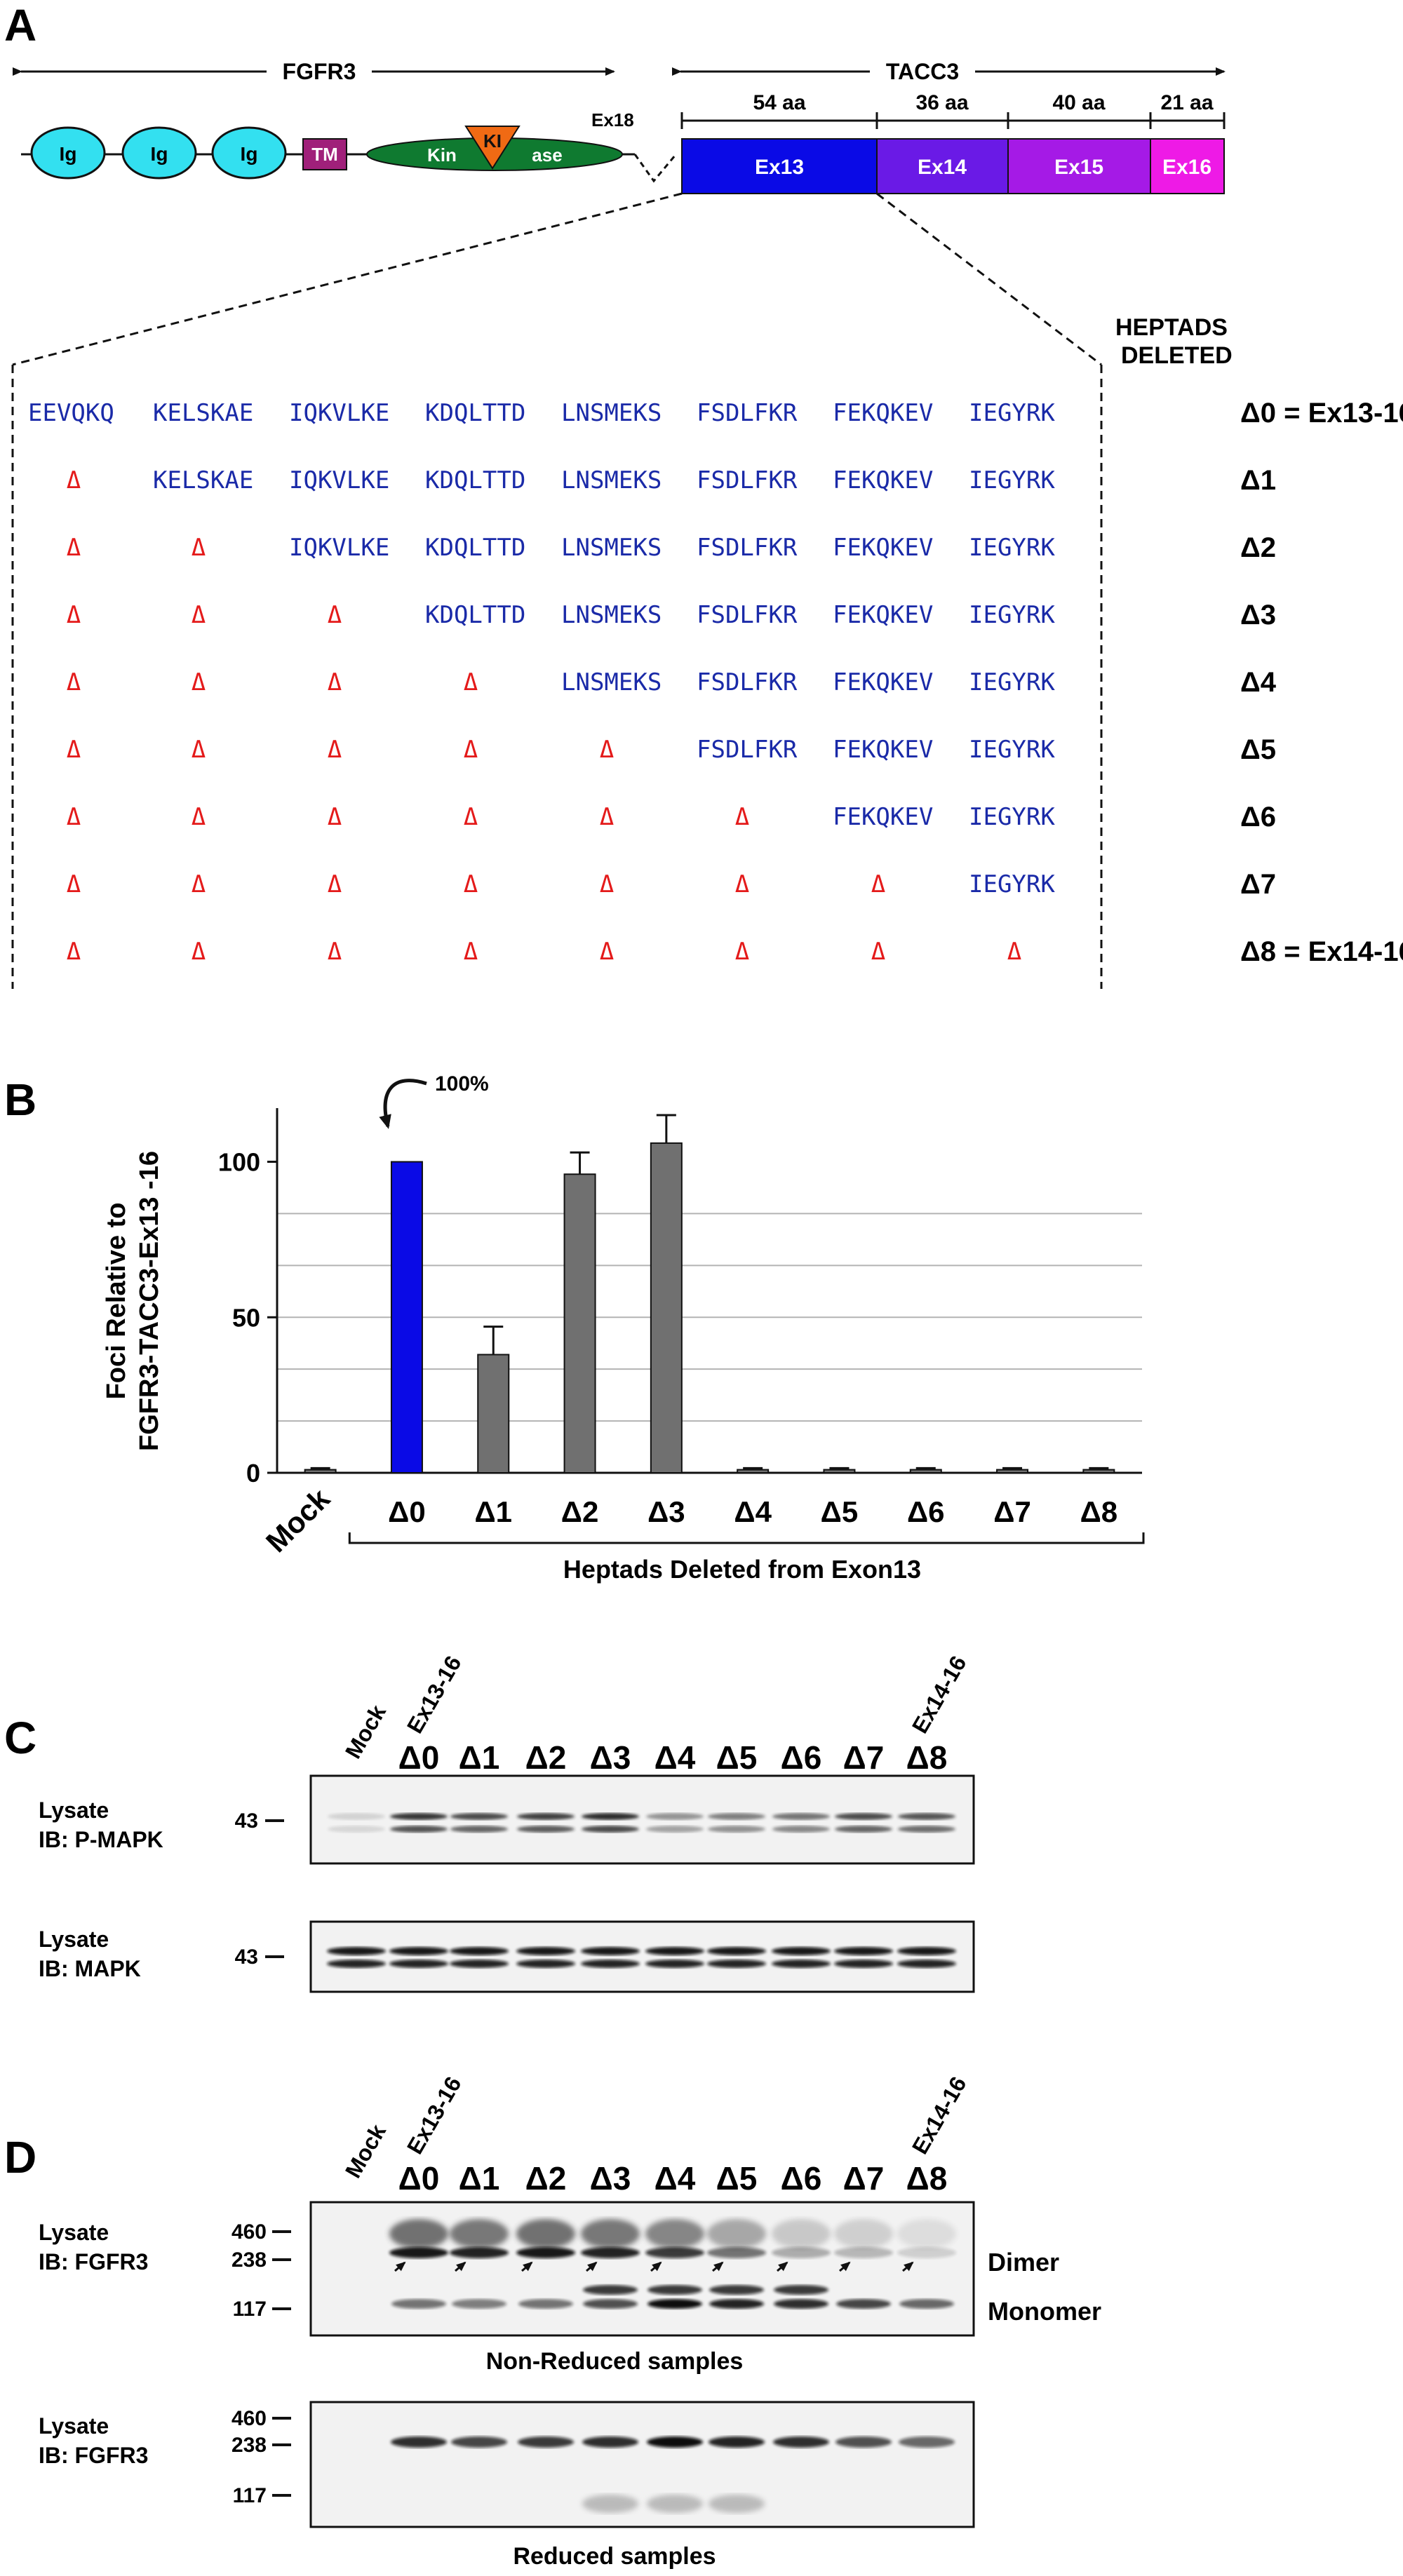 Image resolution: width=1403 pixels, height=2576 pixels. Describe the element at coordinates (253, 1473) in the screenshot. I see `y-tick-label: 0` at that location.